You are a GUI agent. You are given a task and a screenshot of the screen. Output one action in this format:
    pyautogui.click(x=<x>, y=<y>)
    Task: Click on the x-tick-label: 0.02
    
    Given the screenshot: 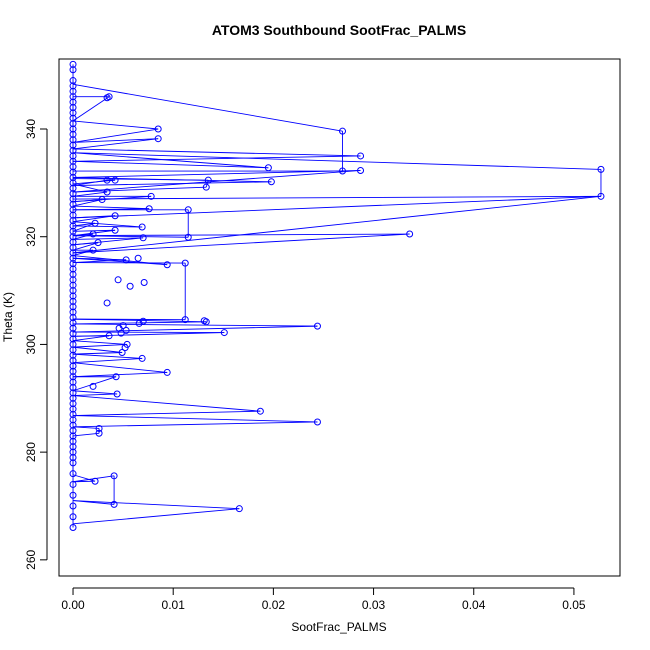 What is the action you would take?
    pyautogui.click(x=274, y=605)
    